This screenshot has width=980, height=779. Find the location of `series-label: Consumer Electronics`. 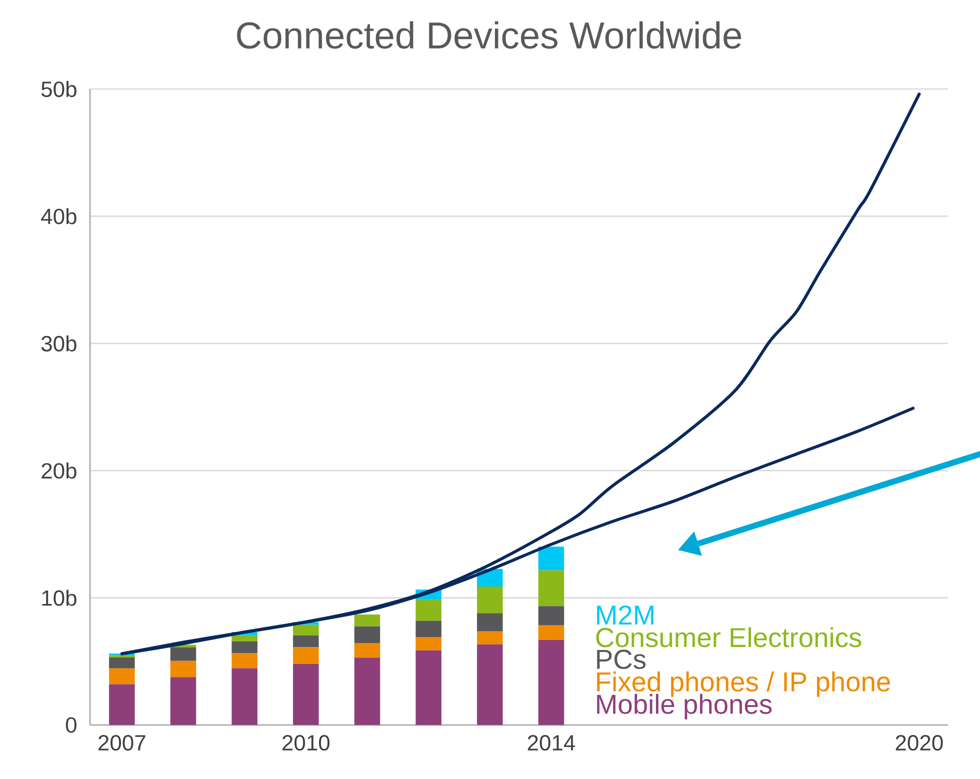

series-label: Consumer Electronics is located at coordinates (729, 637).